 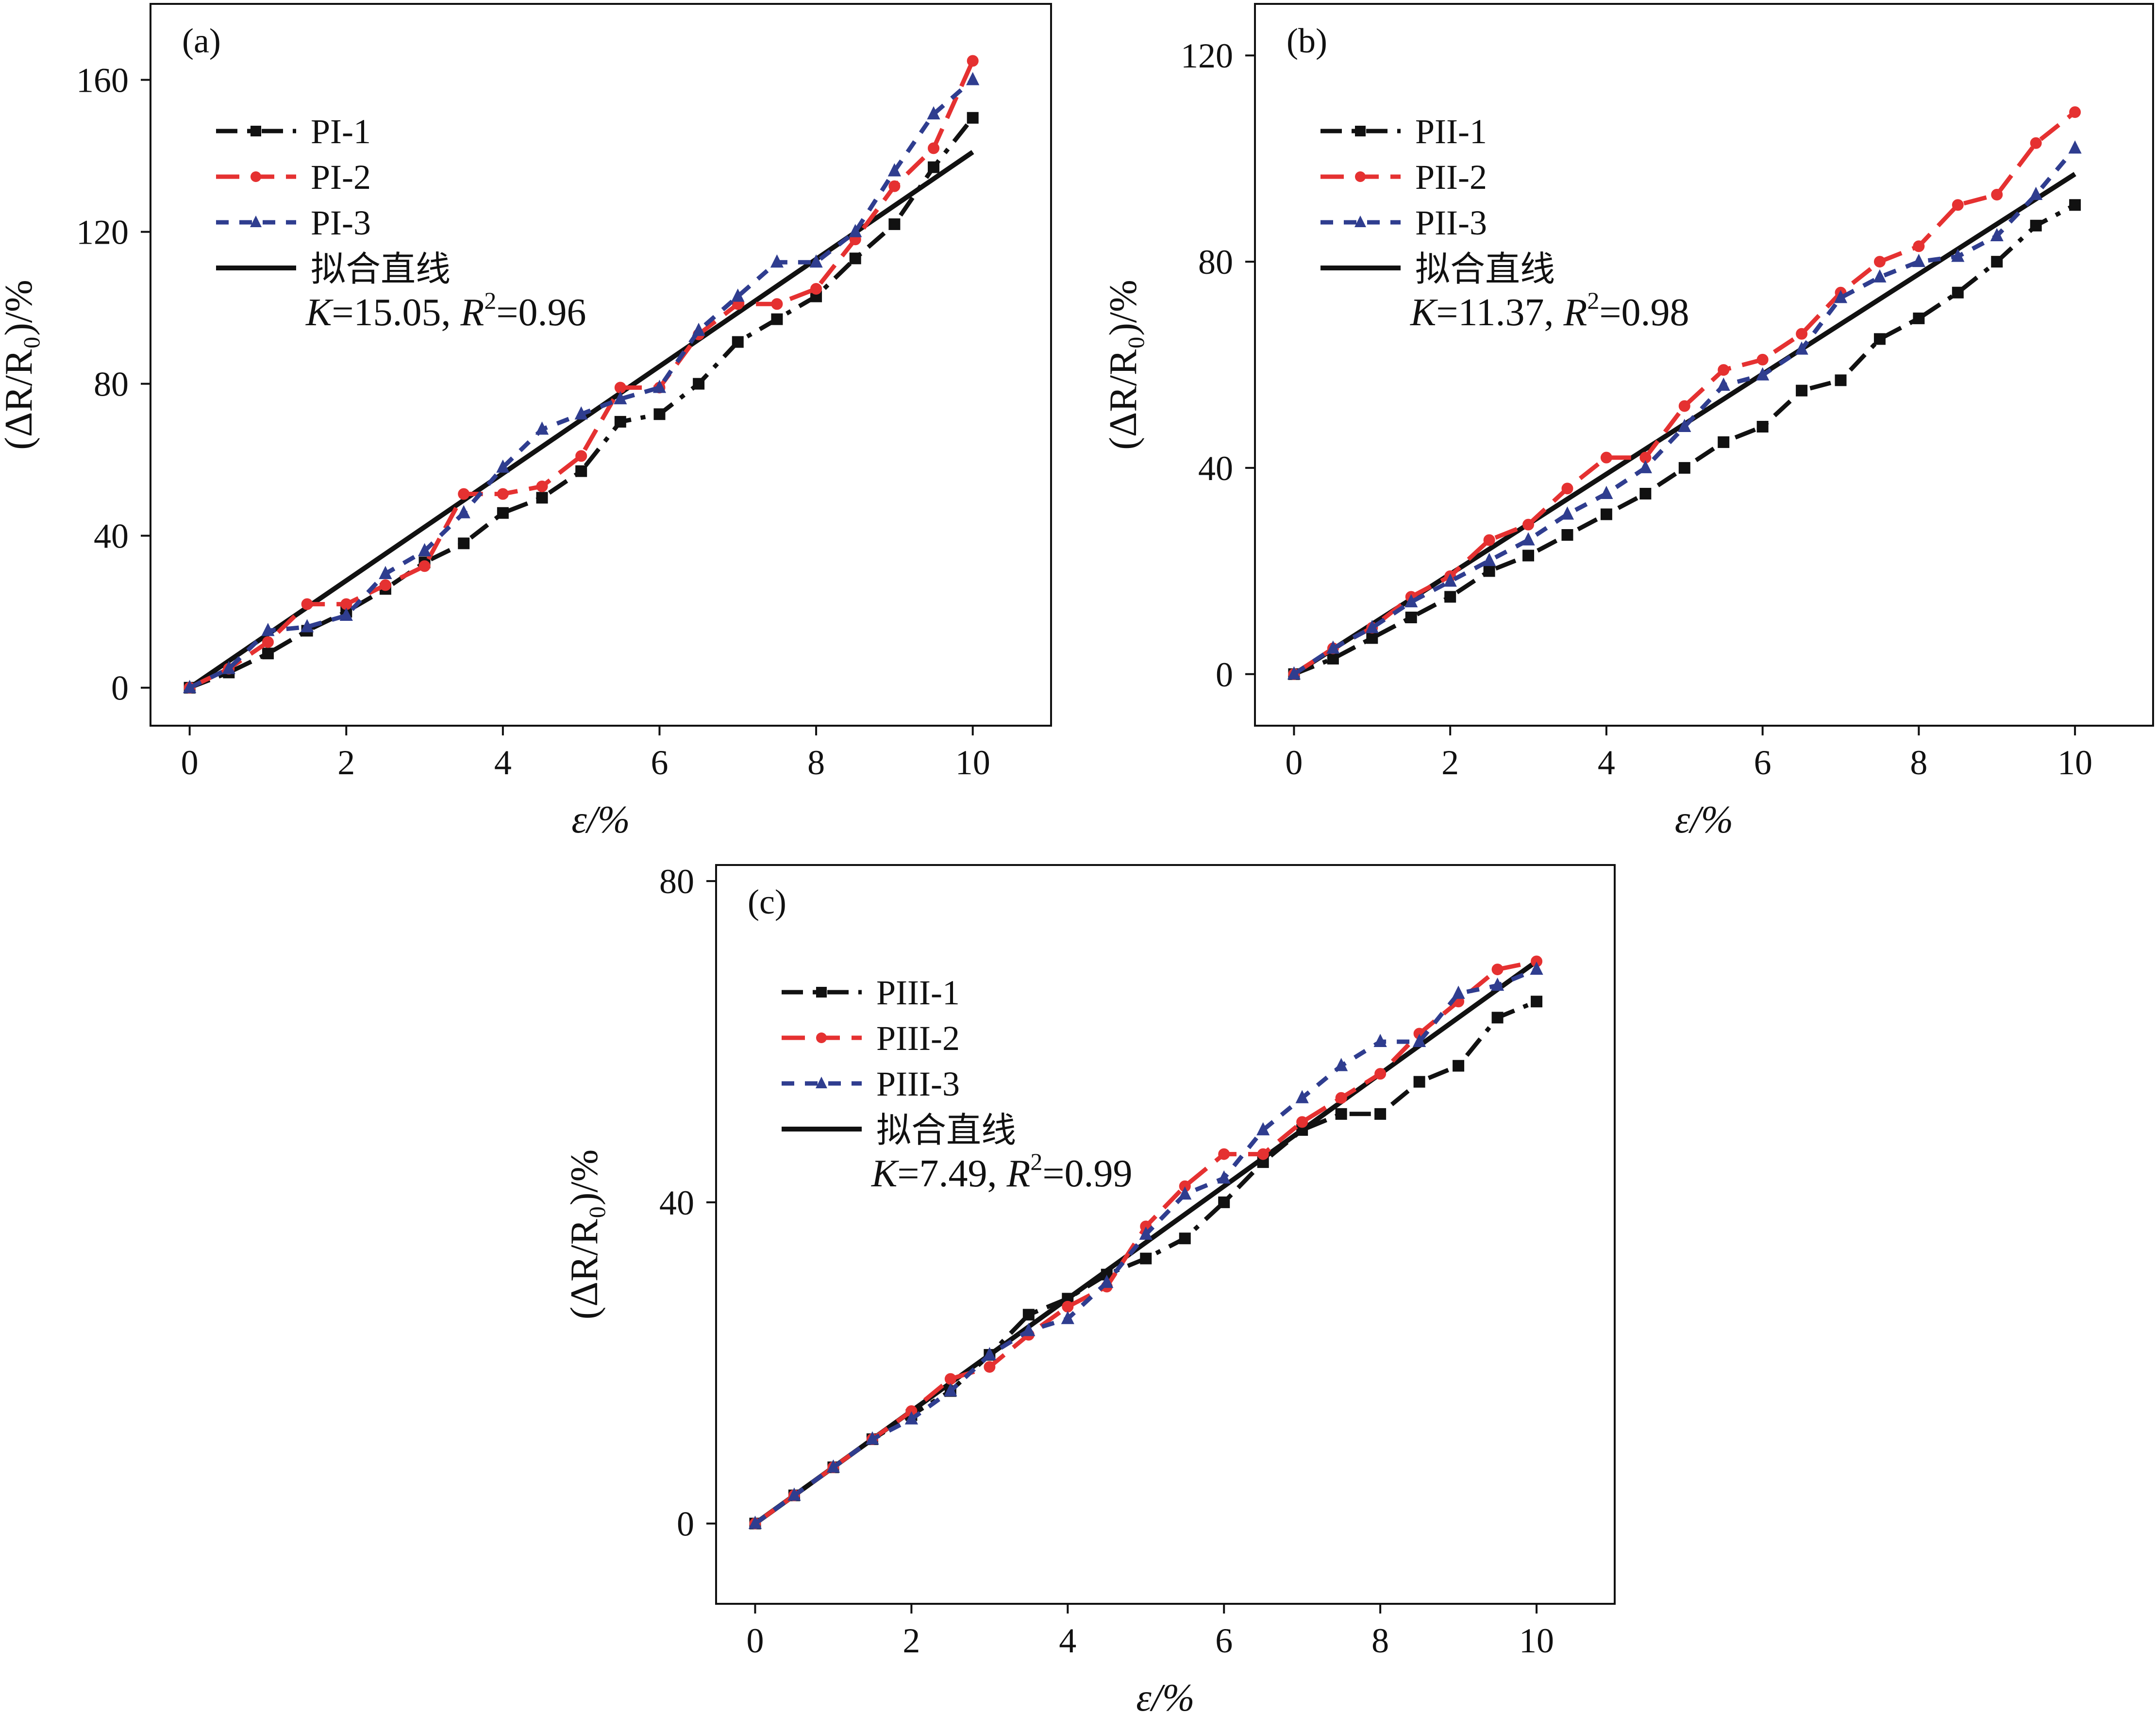 What do you see at coordinates (120, 688) in the screenshot?
I see `y-tick-label: 0` at bounding box center [120, 688].